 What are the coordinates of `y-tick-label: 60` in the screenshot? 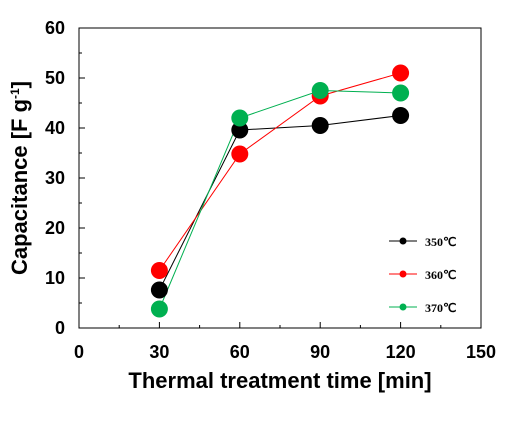 It's located at (55, 28).